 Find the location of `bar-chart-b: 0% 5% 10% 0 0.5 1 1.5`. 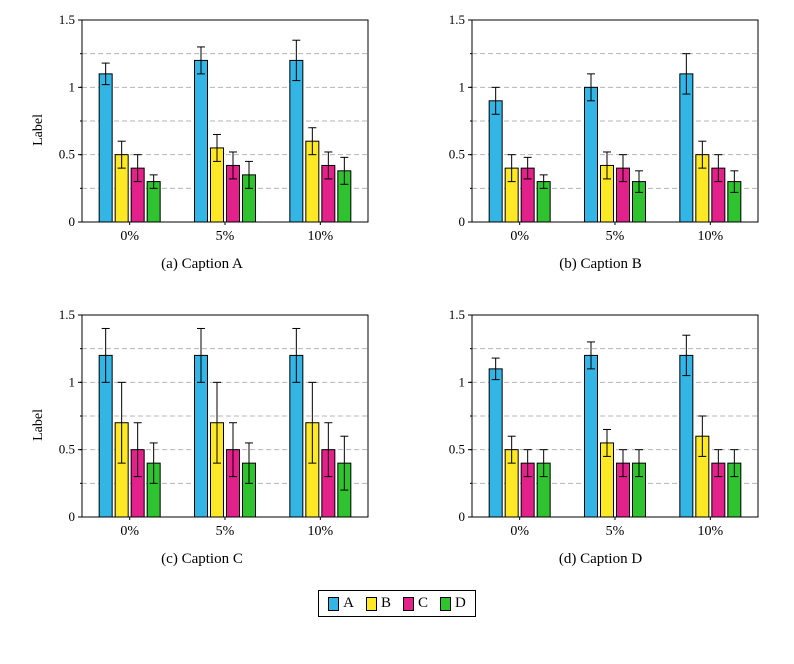

bar-chart-b: 0% 5% 10% 0 0.5 1 1.5 is located at coordinates (603, 128).